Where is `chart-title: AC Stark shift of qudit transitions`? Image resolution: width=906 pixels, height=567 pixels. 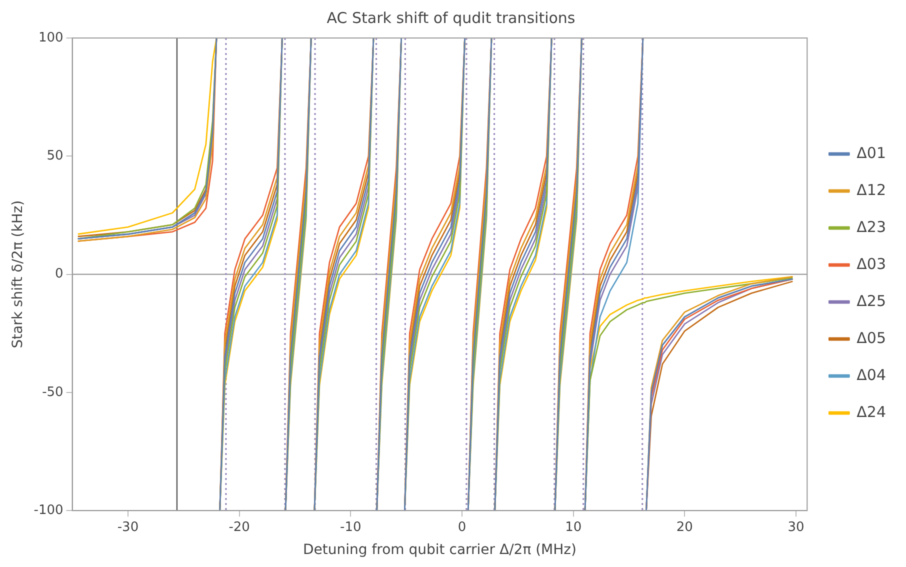 chart-title: AC Stark shift of qudit transitions is located at coordinates (451, 17).